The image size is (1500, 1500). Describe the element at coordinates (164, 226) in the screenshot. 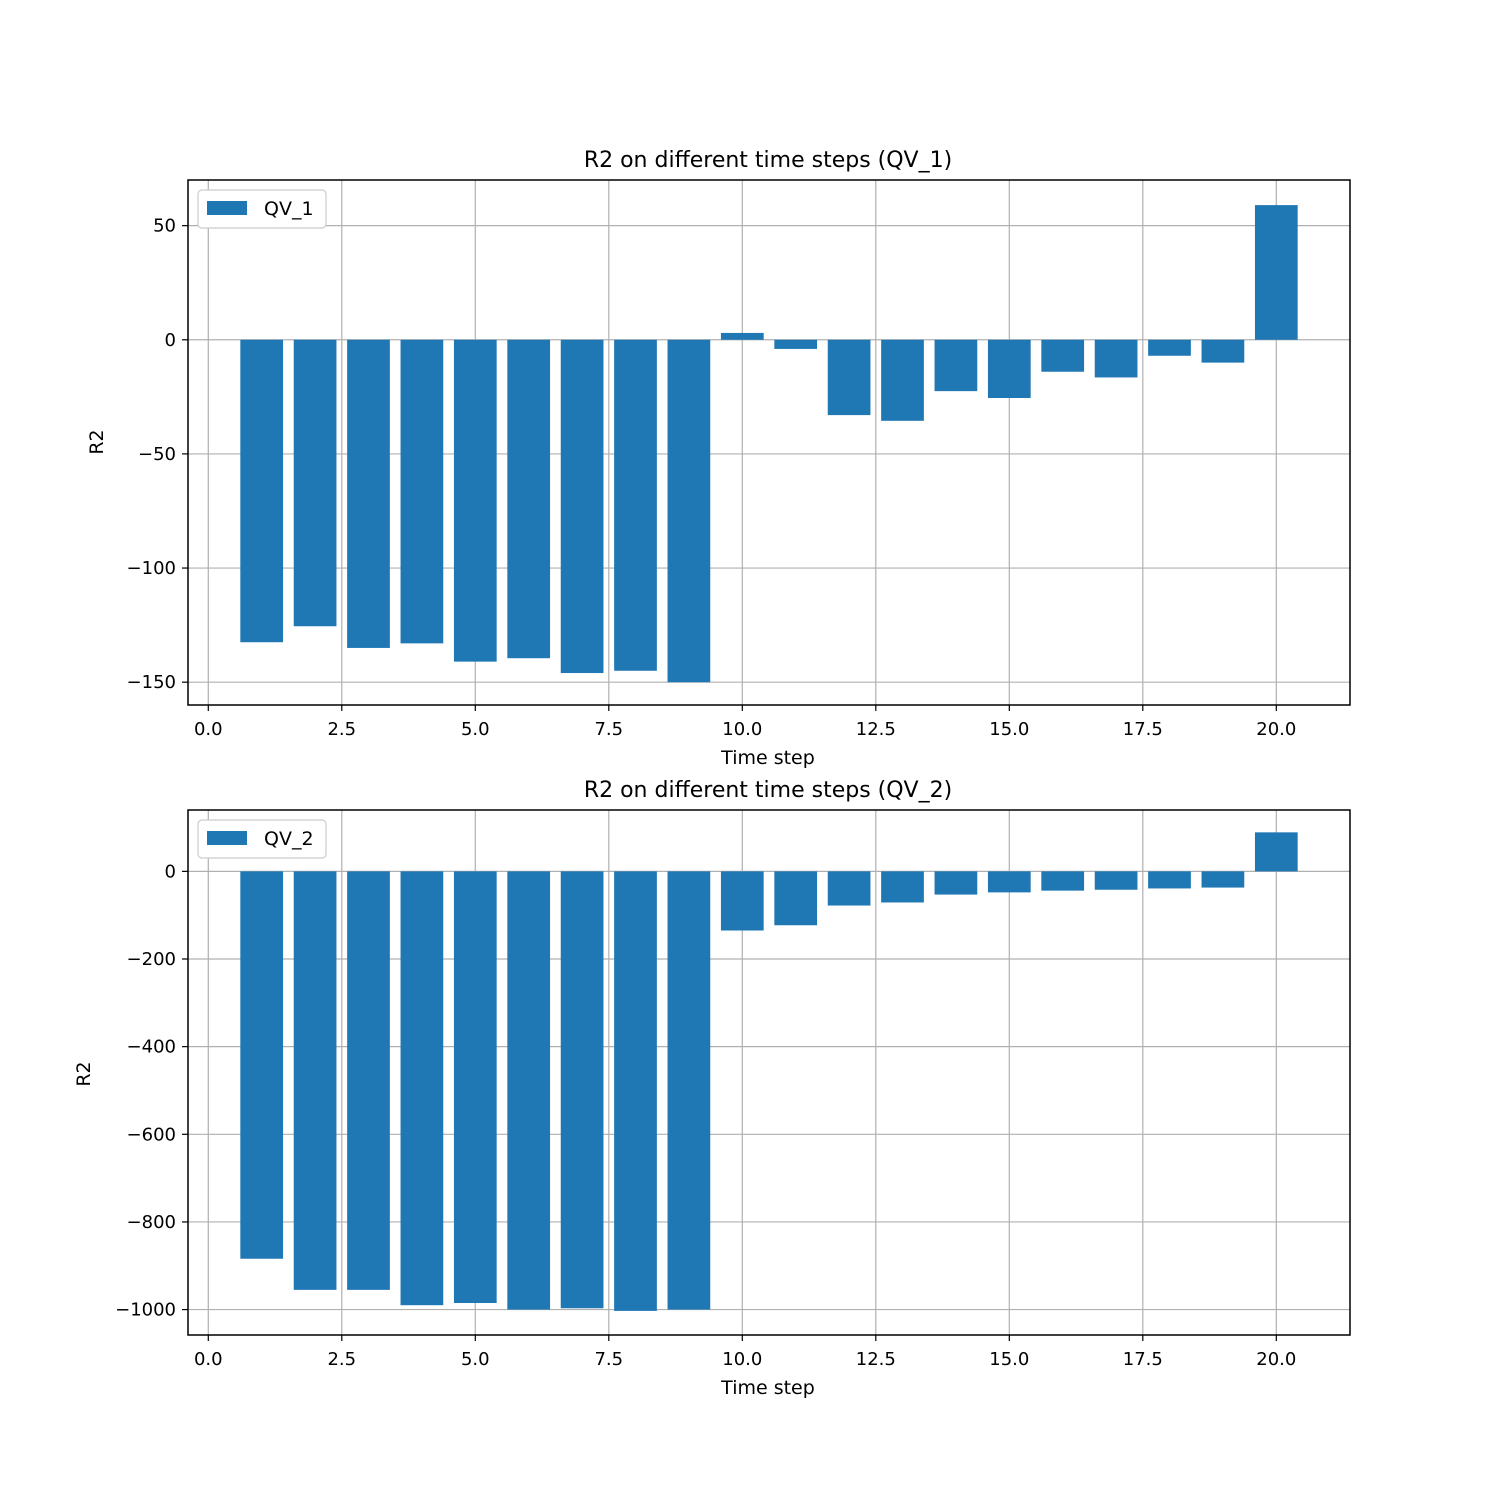

I see `y-tick-label: 50` at that location.